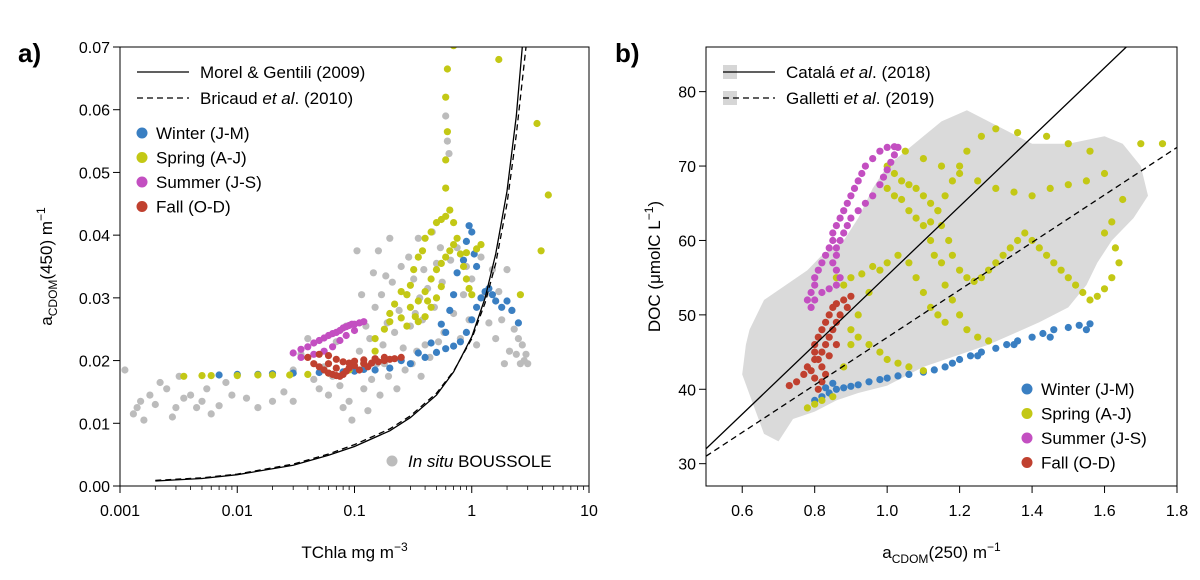 This screenshot has height=580, width=1200. Describe the element at coordinates (94, 487) in the screenshot. I see `y-tick-label: 0.00` at that location.